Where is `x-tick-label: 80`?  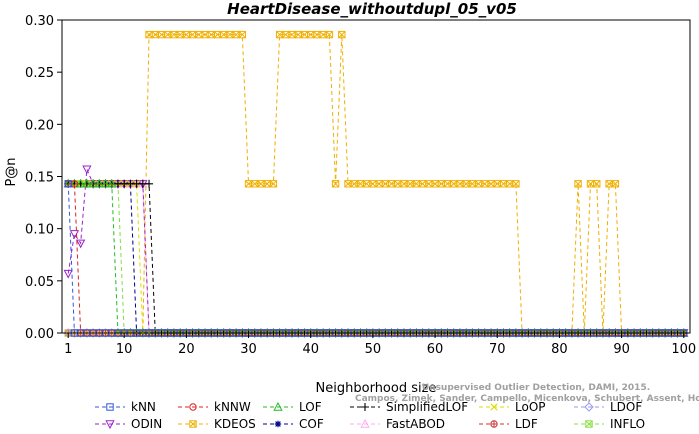 x-tick-label: 80 is located at coordinates (559, 349).